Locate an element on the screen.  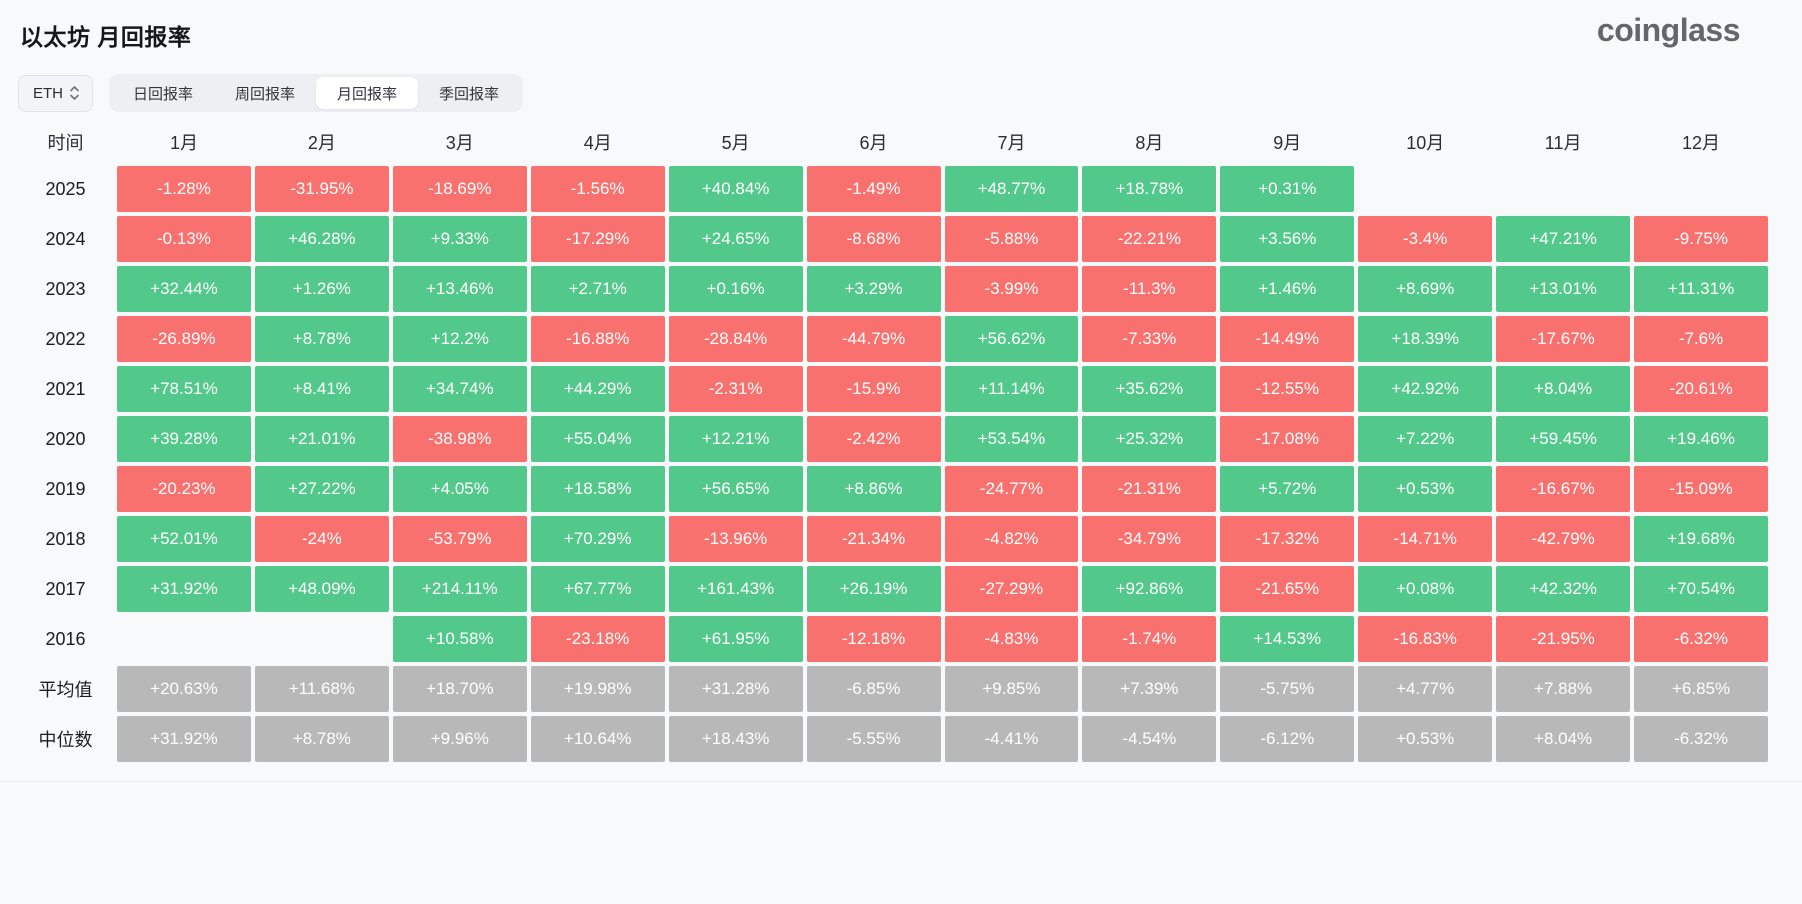
return-cell: -17.67% is located at coordinates (1563, 339).